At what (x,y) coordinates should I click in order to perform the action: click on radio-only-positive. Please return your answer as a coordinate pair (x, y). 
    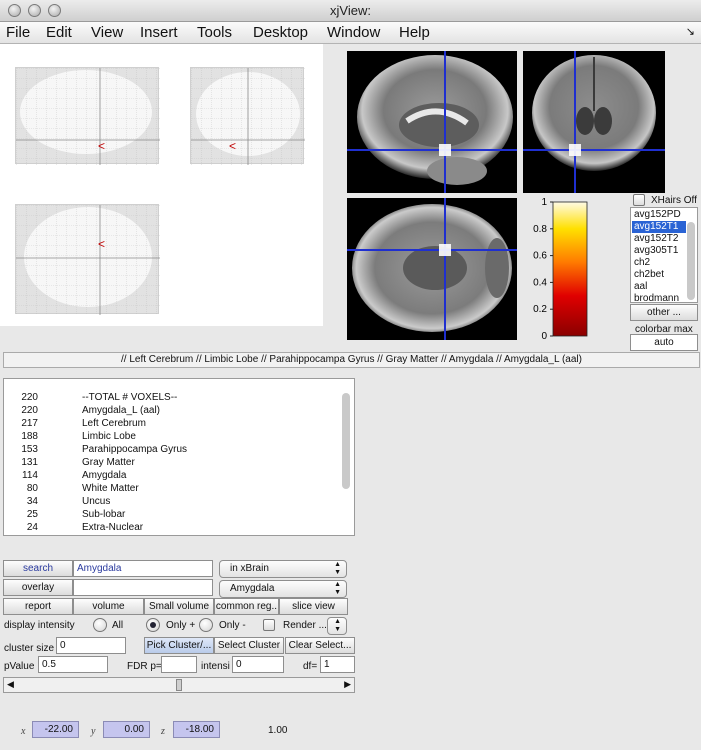
    Looking at the image, I should click on (153, 625).